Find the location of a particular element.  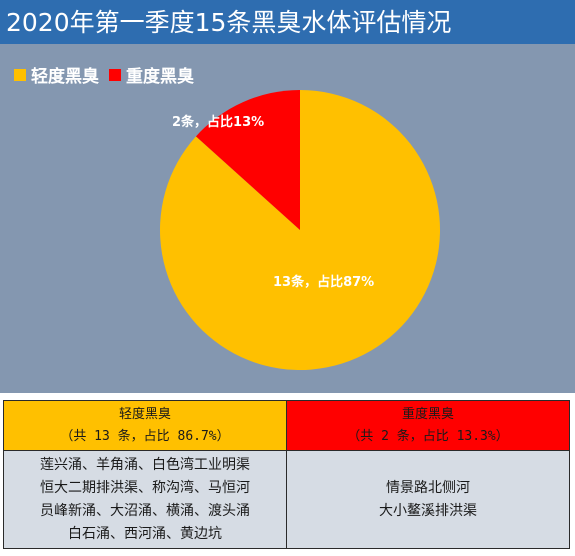

legend-item-severe: 重度黑臭 is located at coordinates (151, 74).